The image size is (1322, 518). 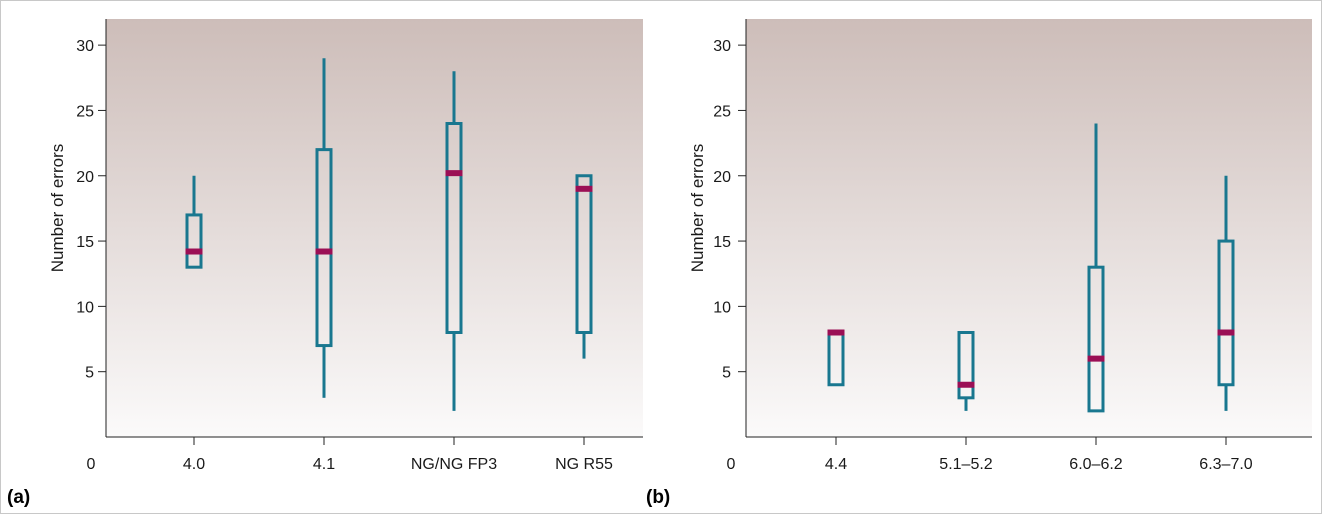 What do you see at coordinates (584, 464) in the screenshot?
I see `x-tick-label: NG R55` at bounding box center [584, 464].